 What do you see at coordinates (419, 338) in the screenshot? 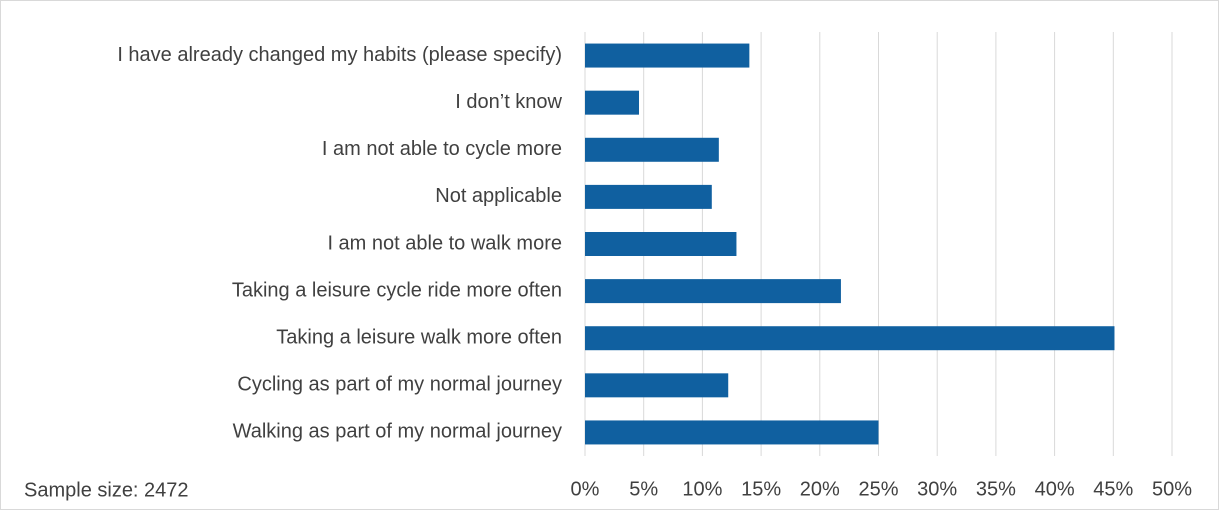
I see `y-tick-label: Taking a leisure walk more often` at bounding box center [419, 338].